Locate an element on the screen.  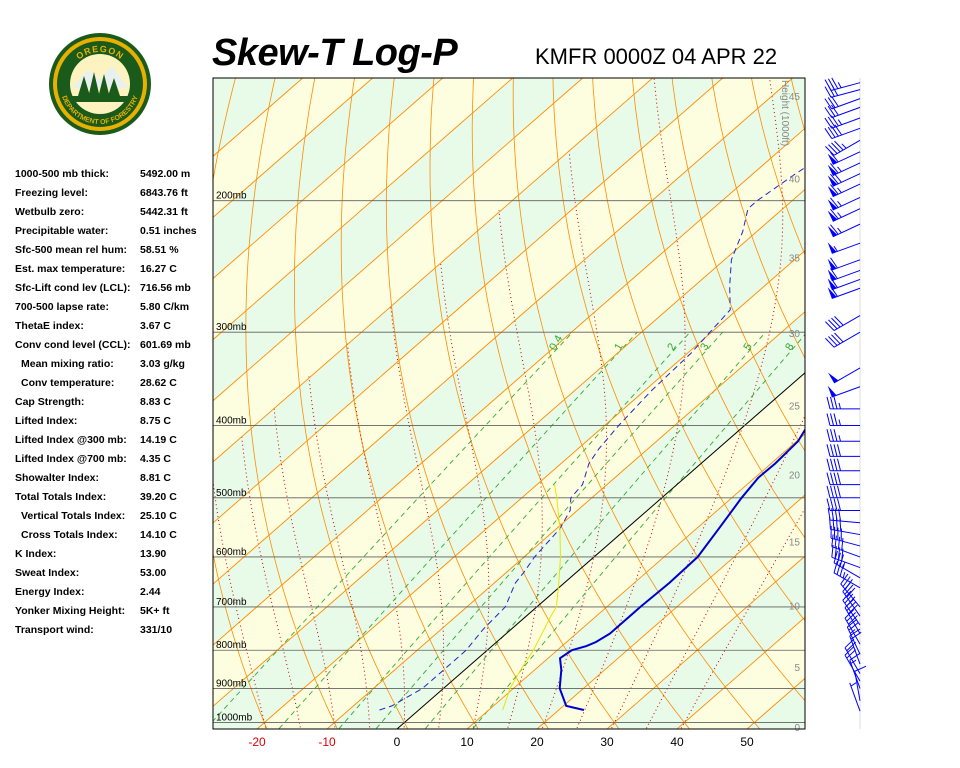
x-tick-label: 10 is located at coordinates (467, 742).